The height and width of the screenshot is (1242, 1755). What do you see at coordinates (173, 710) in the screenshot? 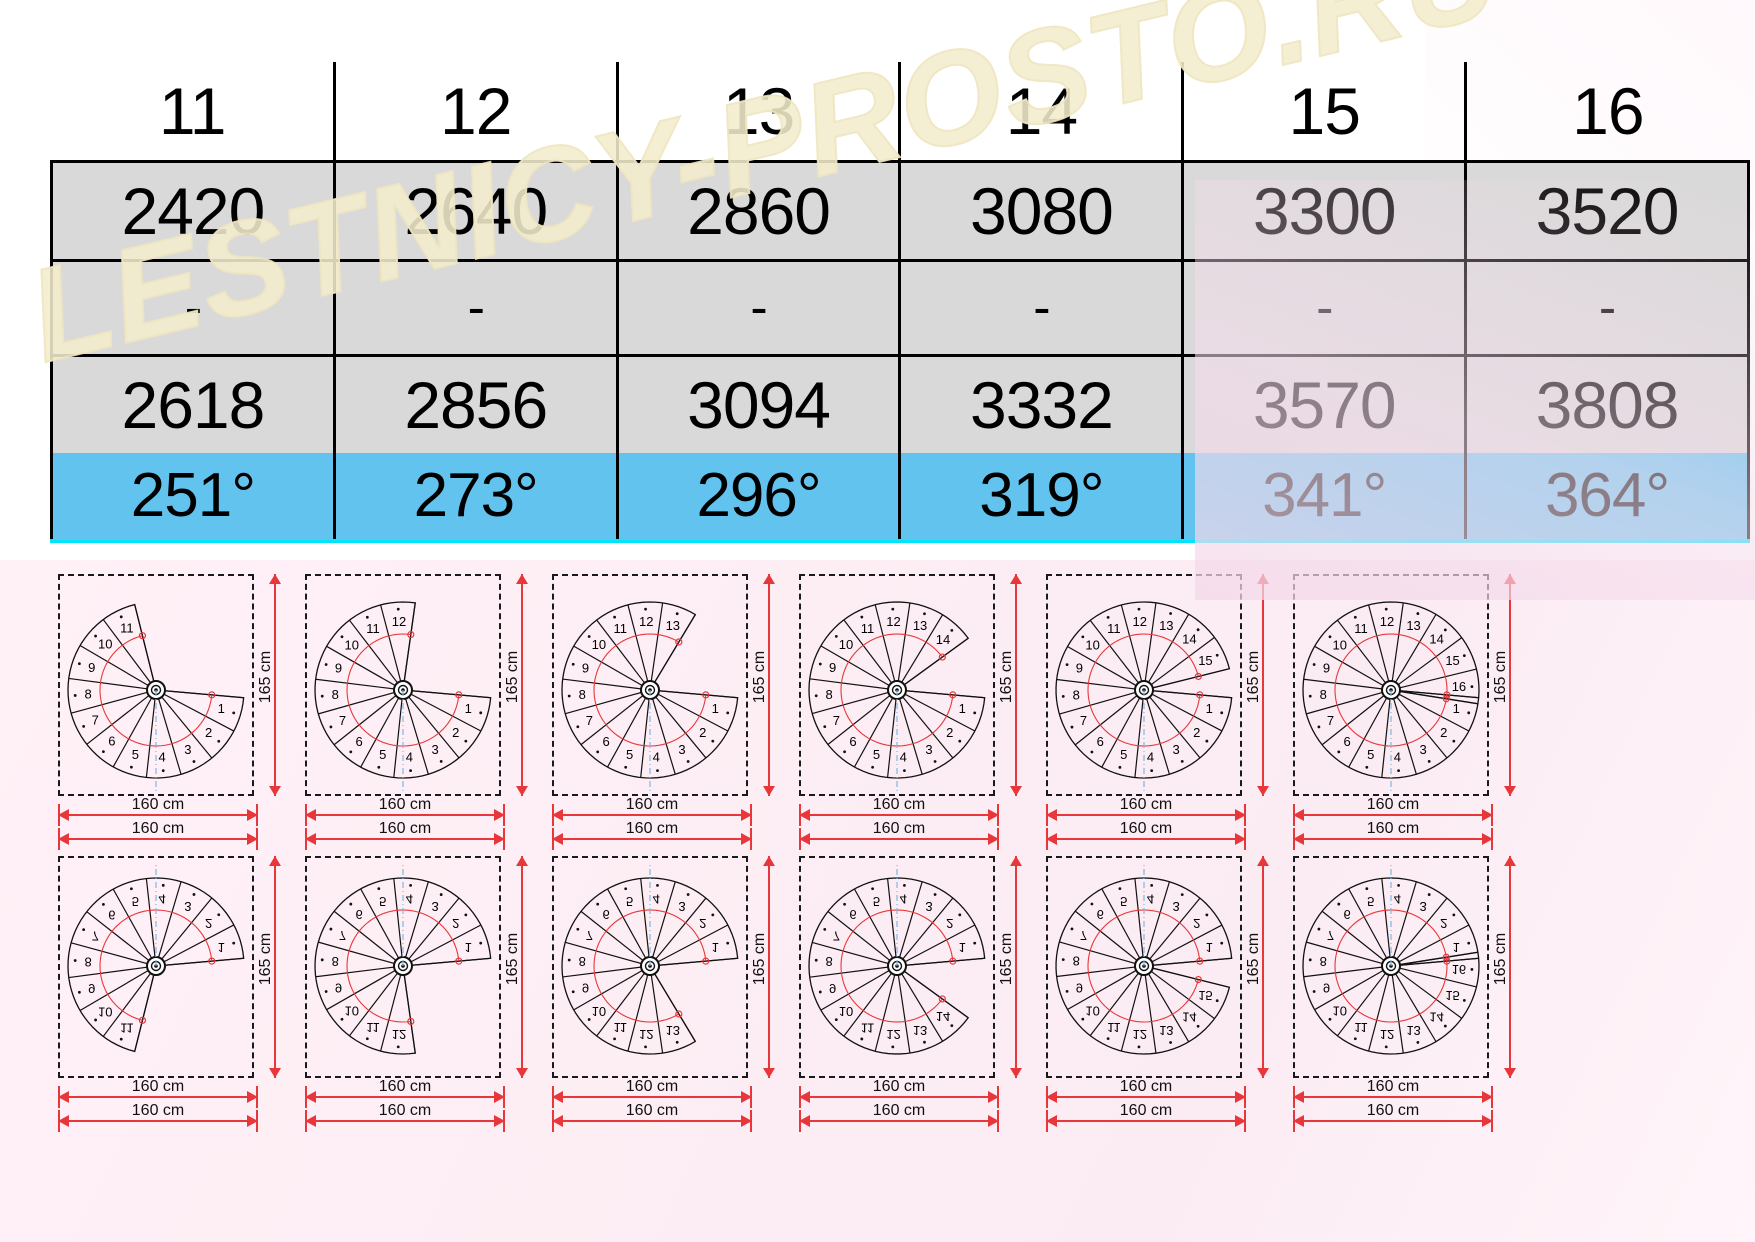
I see `plan-11-top: 1 2 3 4 5 6 7 8 9 10 11 165 cm 160 cm 160 cm` at bounding box center [173, 710].